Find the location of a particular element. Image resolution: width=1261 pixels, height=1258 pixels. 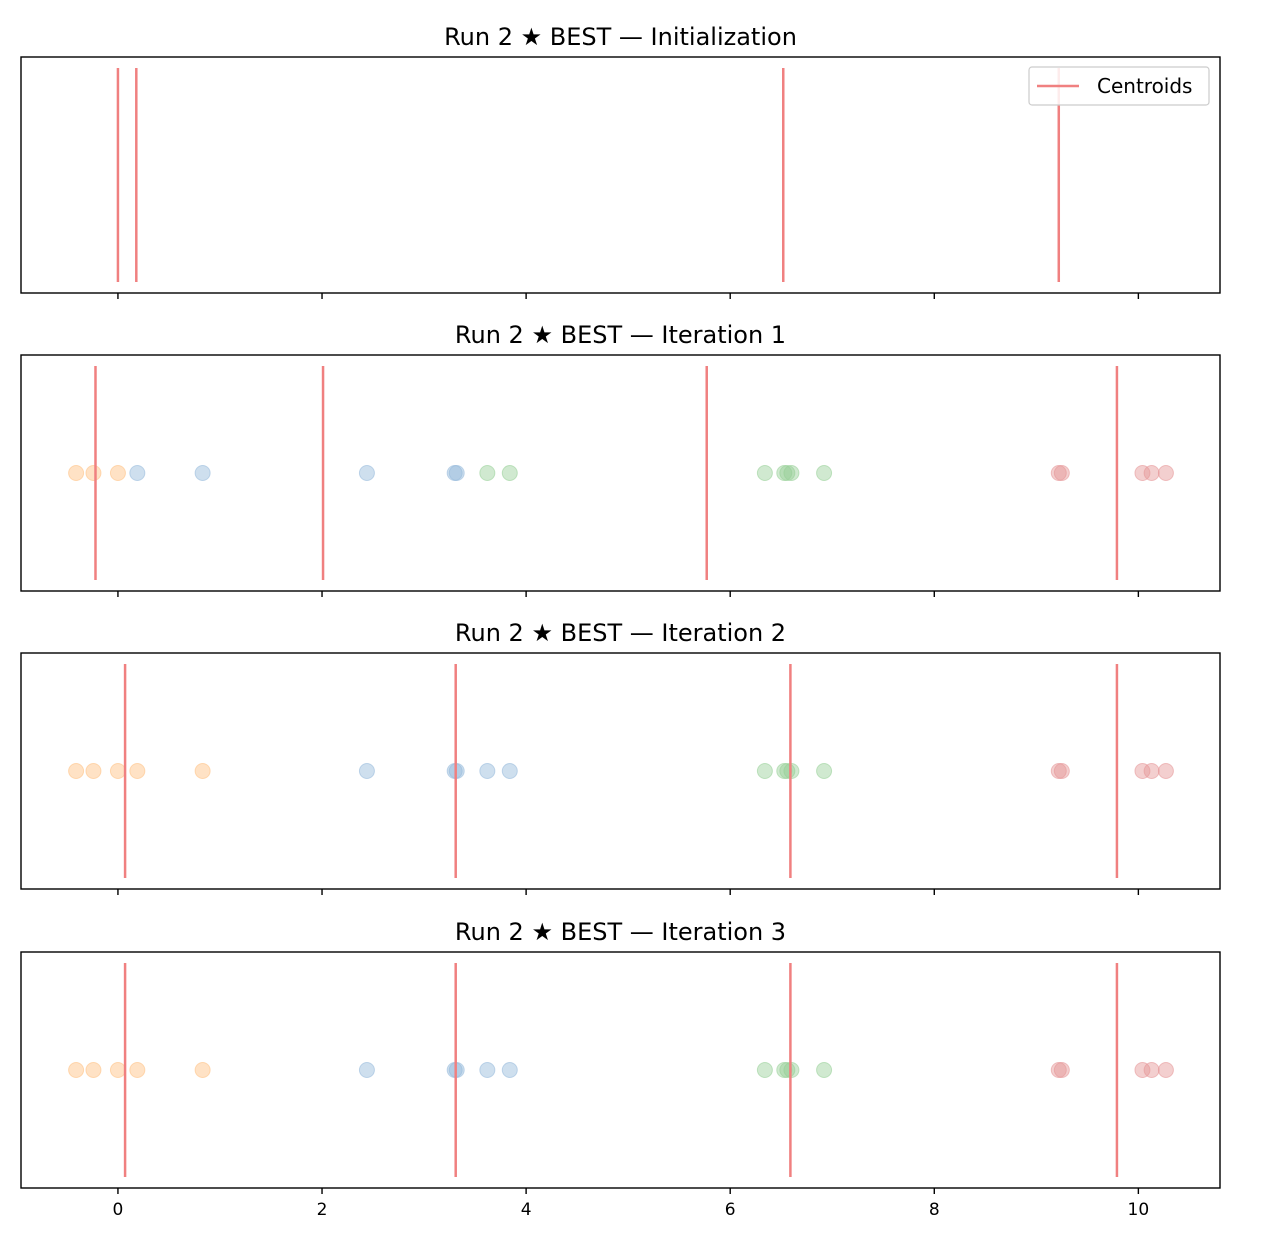

x-tick-label: 8 is located at coordinates (934, 1210).